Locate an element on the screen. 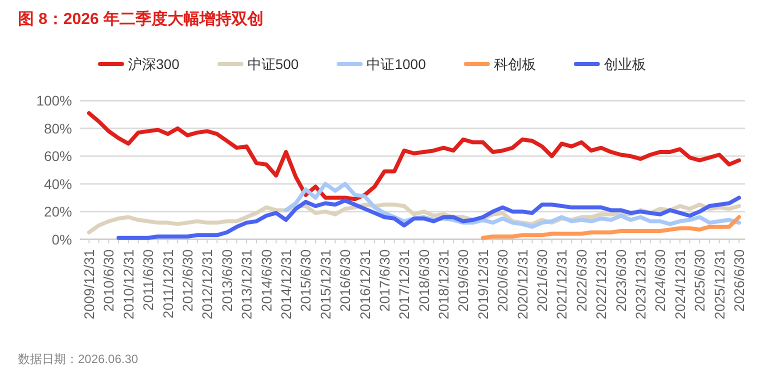  x-tick-label: 2020/6/30 is located at coordinates (502, 280).